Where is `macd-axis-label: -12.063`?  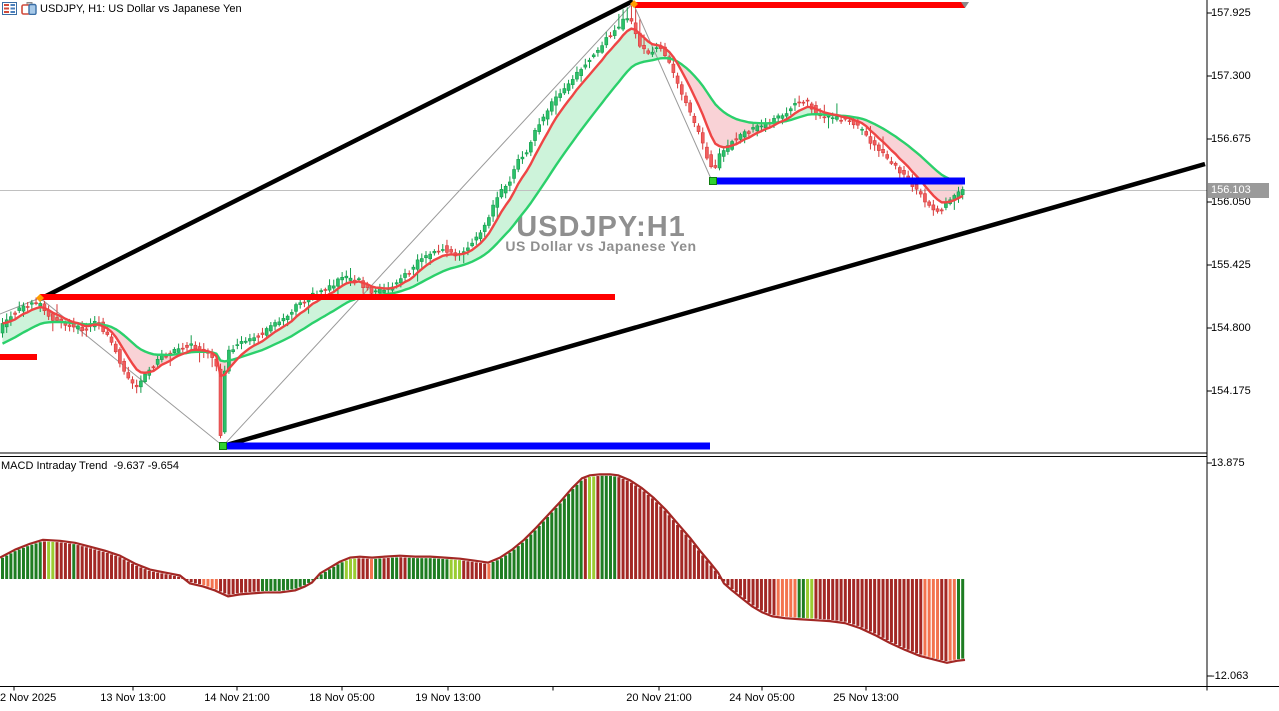 macd-axis-label: -12.063 is located at coordinates (1230, 676).